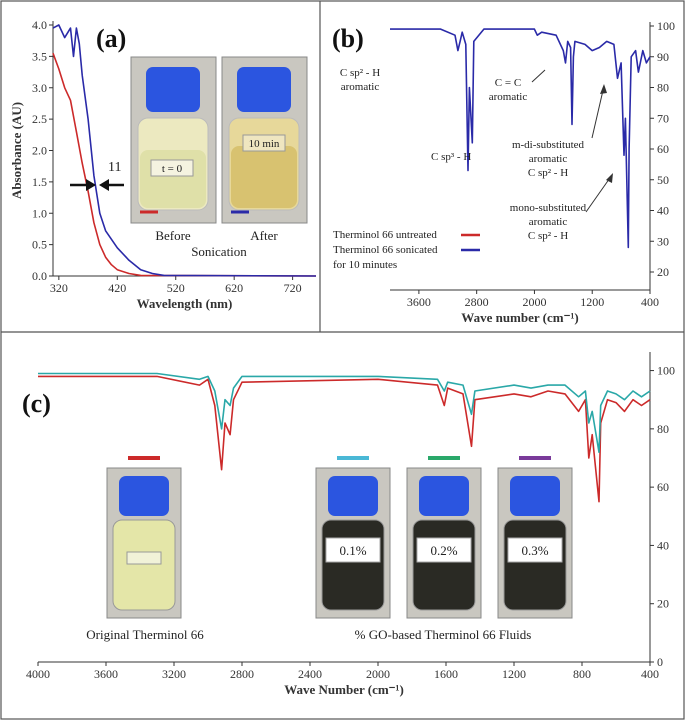 Image resolution: width=685 pixels, height=720 pixels. What do you see at coordinates (443, 550) in the screenshot?
I see `concentration-label: 0.2%` at bounding box center [443, 550].